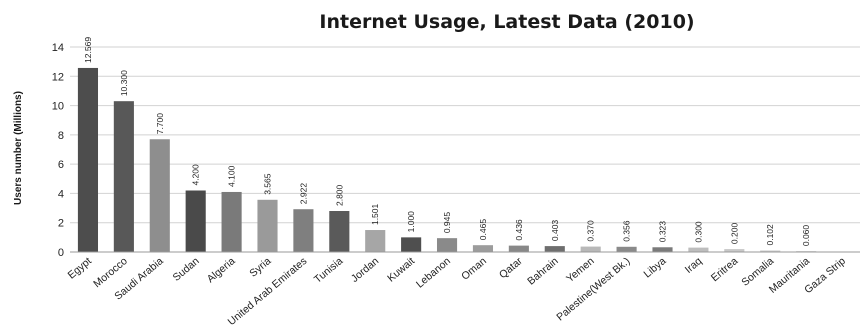 Image resolution: width=867 pixels, height=336 pixels. Describe the element at coordinates (506, 22) in the screenshot. I see `chart-title: Internet Usage, Latest Data (2010)` at that location.